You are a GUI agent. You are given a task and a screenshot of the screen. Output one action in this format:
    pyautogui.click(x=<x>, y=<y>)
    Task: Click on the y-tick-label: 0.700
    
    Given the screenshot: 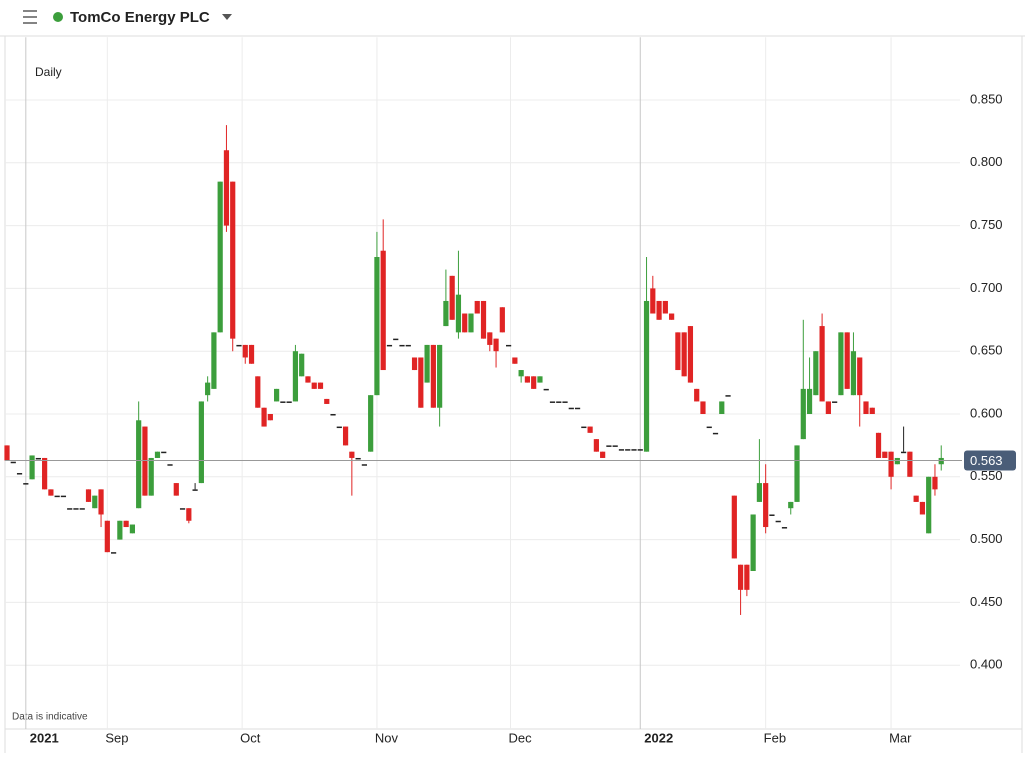 What is the action you would take?
    pyautogui.click(x=986, y=287)
    